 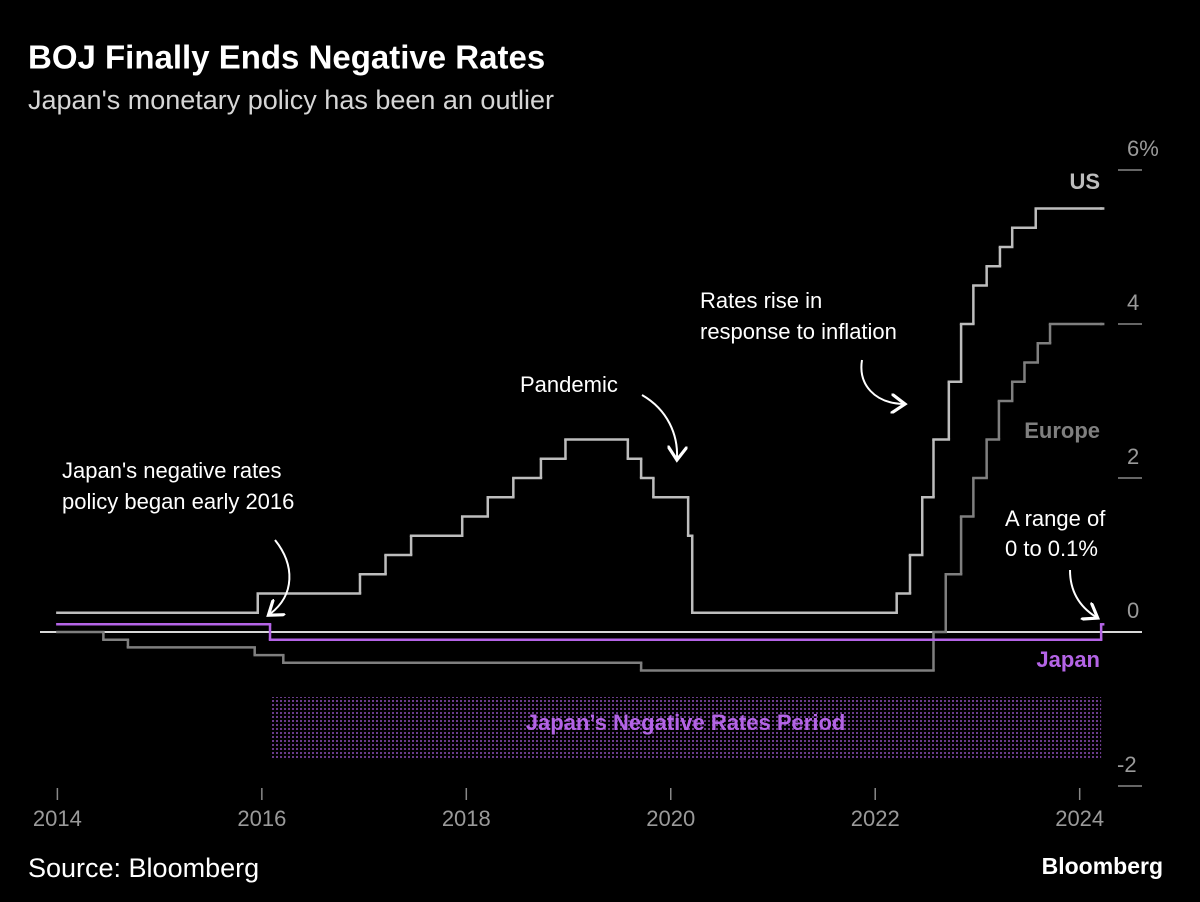 What do you see at coordinates (1127, 764) in the screenshot?
I see `y-tick-label: -2` at bounding box center [1127, 764].